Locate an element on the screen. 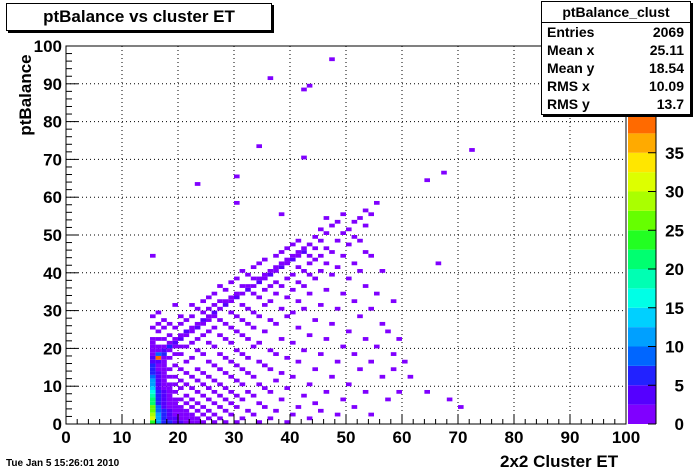 Image resolution: width=696 pixels, height=472 pixels. stats-value: 18.54 is located at coordinates (666, 68).